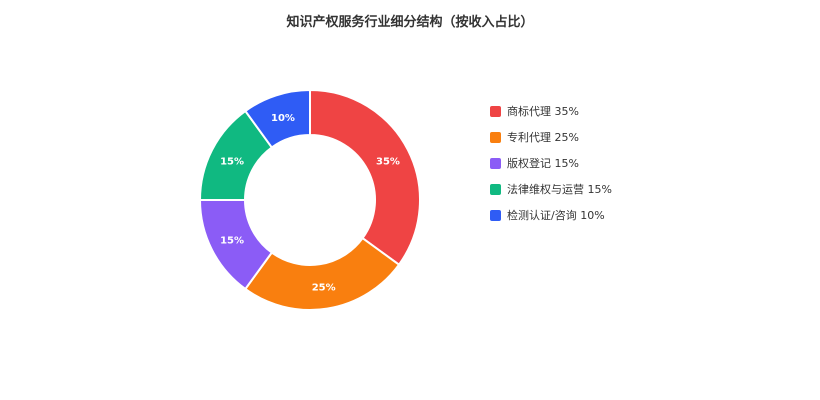 The width and height of the screenshot is (820, 400). What do you see at coordinates (324, 287) in the screenshot?
I see `slice-value-label-1: 25%` at bounding box center [324, 287].